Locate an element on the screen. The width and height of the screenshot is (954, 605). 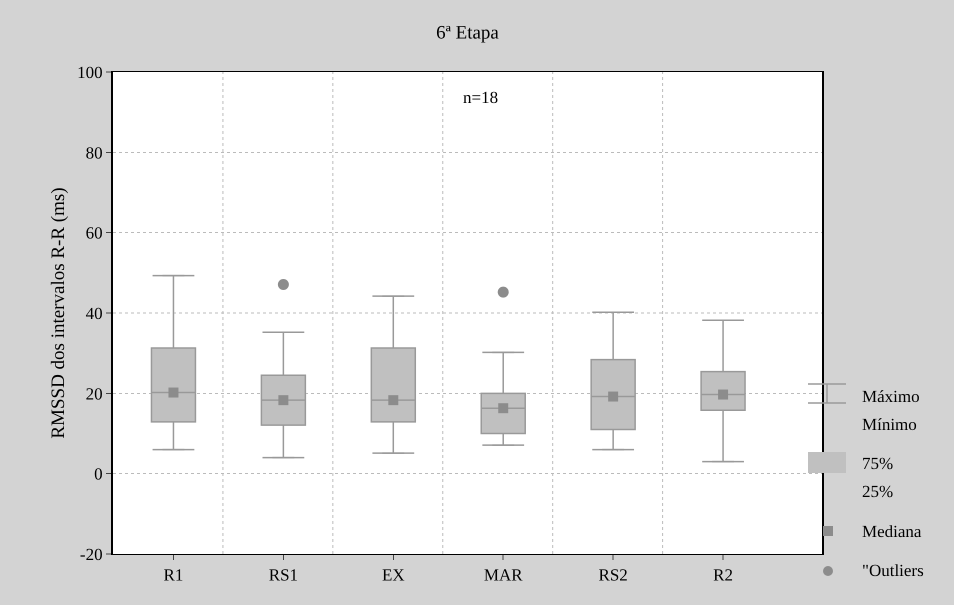
y-tick-label: 80 is located at coordinates (94, 152).